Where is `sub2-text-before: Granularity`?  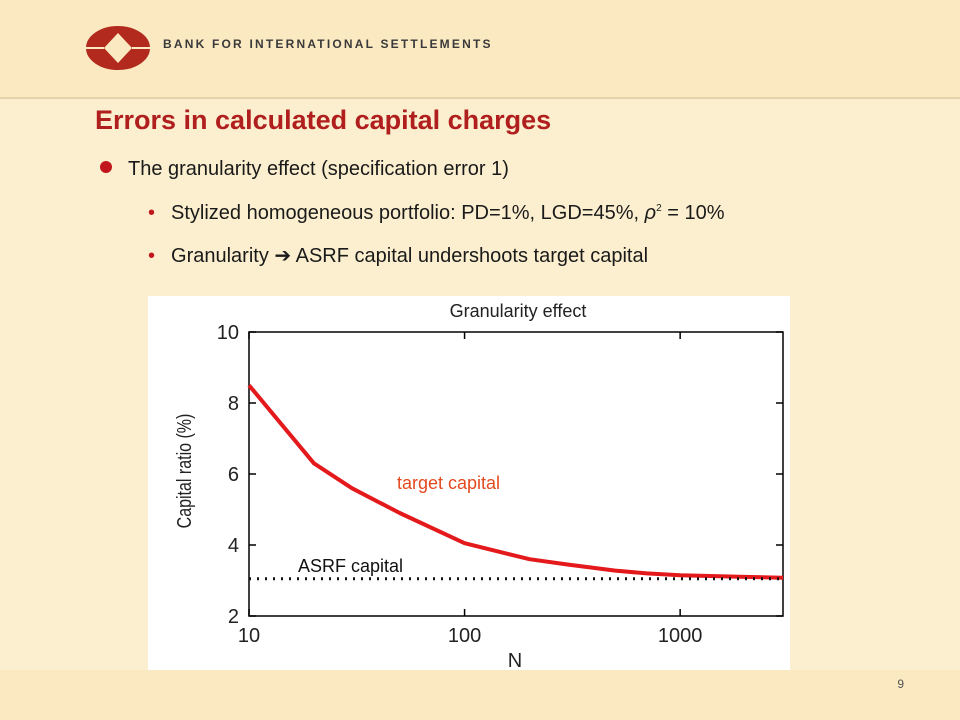
sub2-text-before: Granularity is located at coordinates (223, 256).